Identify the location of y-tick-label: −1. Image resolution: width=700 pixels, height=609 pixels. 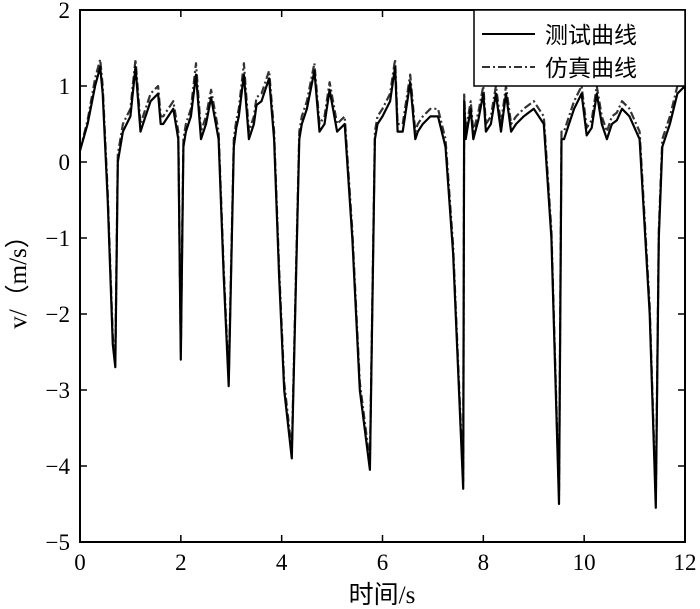
(58, 238).